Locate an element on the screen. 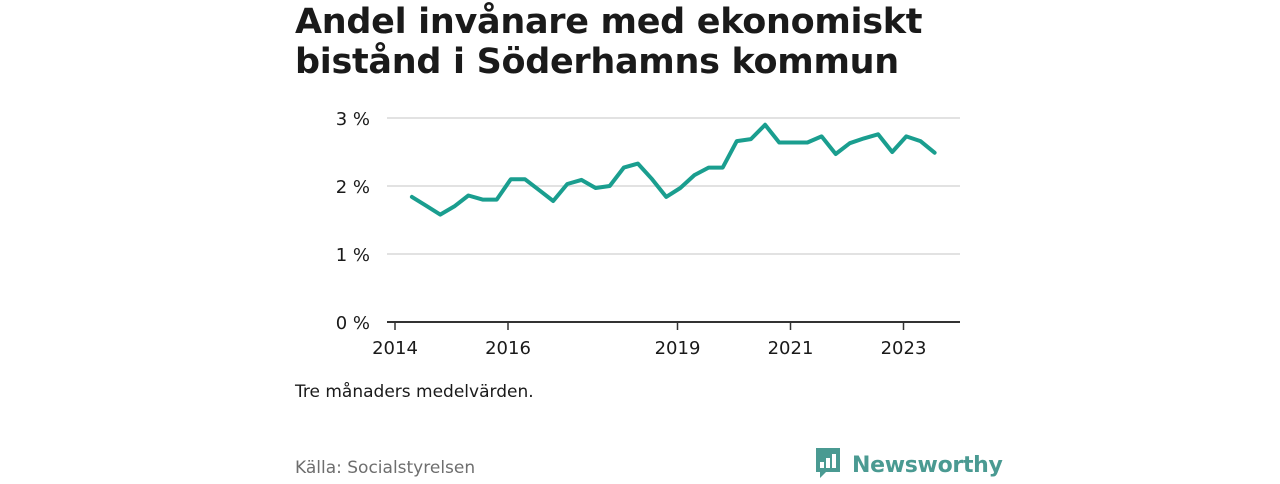 This screenshot has height=484, width=1280. x-tick-label: 2016 is located at coordinates (508, 348).